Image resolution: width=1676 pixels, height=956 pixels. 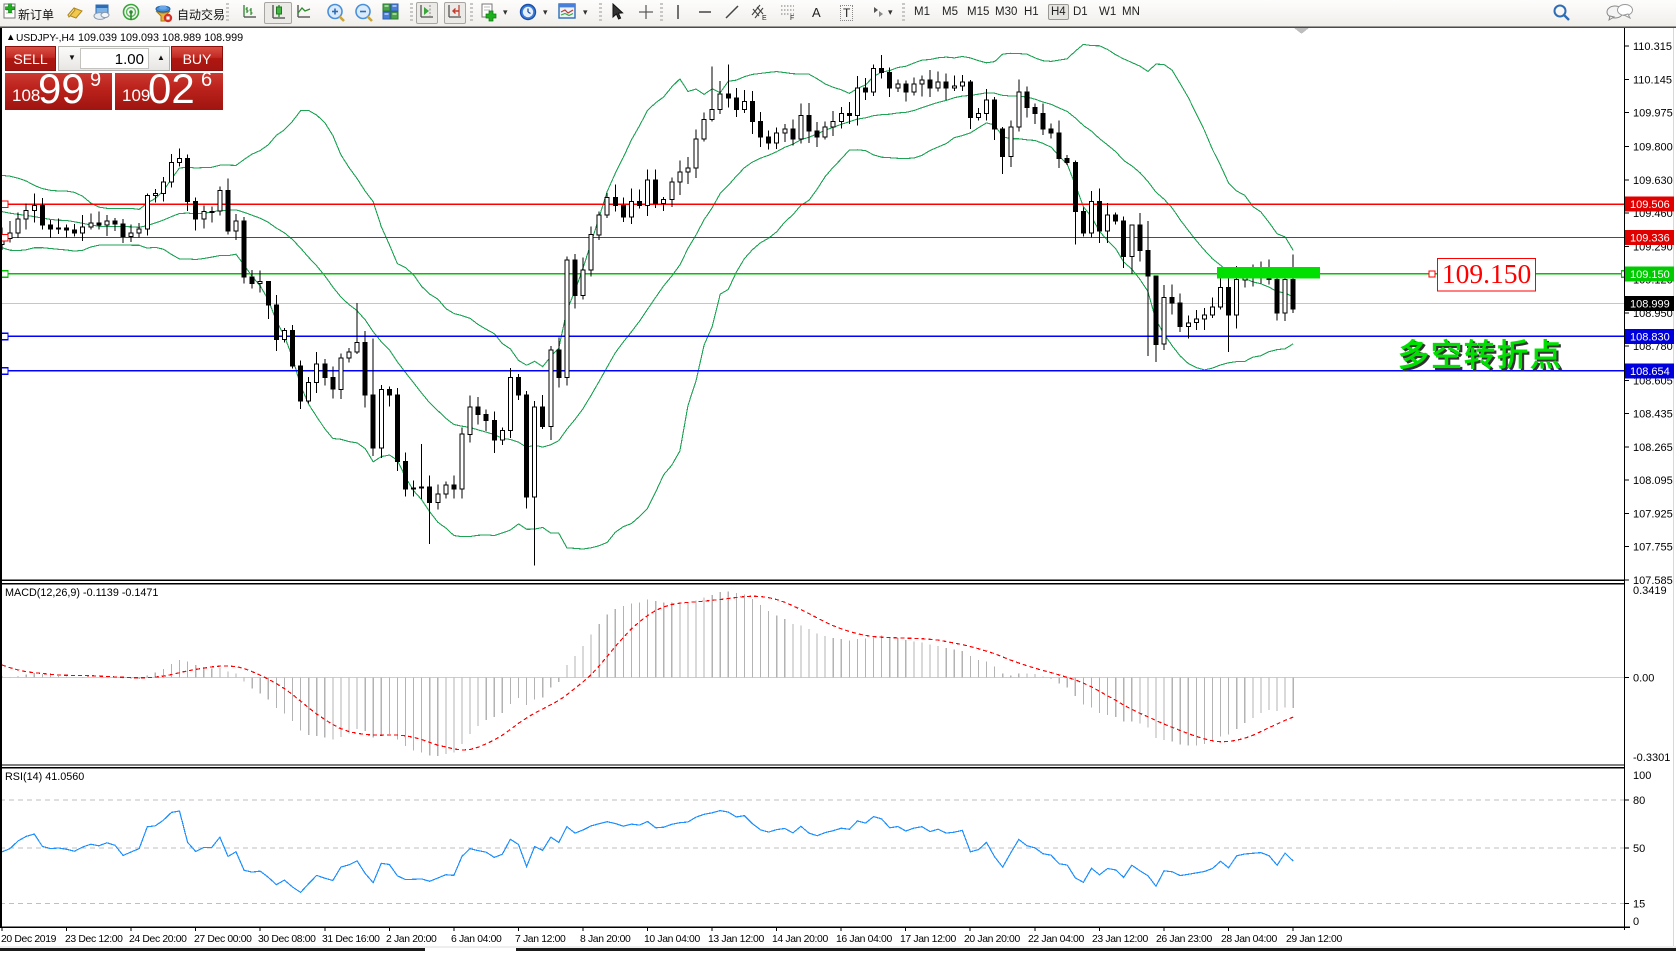 What do you see at coordinates (351, 939) in the screenshot?
I see `svg-text: 31 Dec 16:00` at bounding box center [351, 939].